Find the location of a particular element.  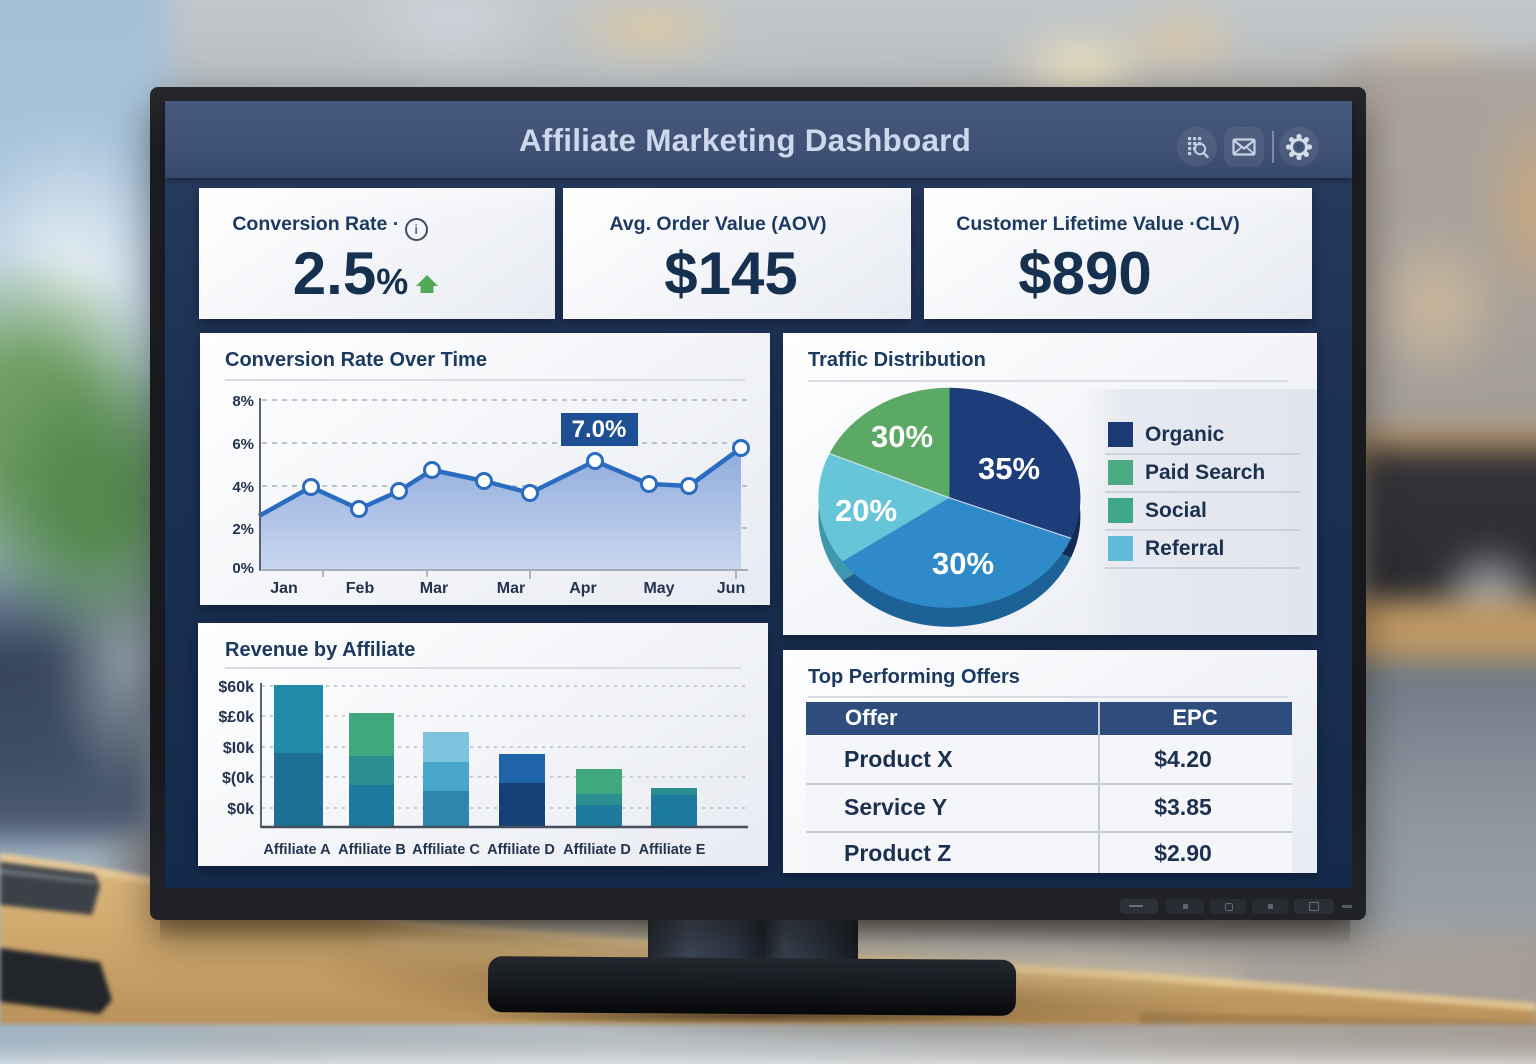

svg-text: 35% is located at coordinates (1009, 468).